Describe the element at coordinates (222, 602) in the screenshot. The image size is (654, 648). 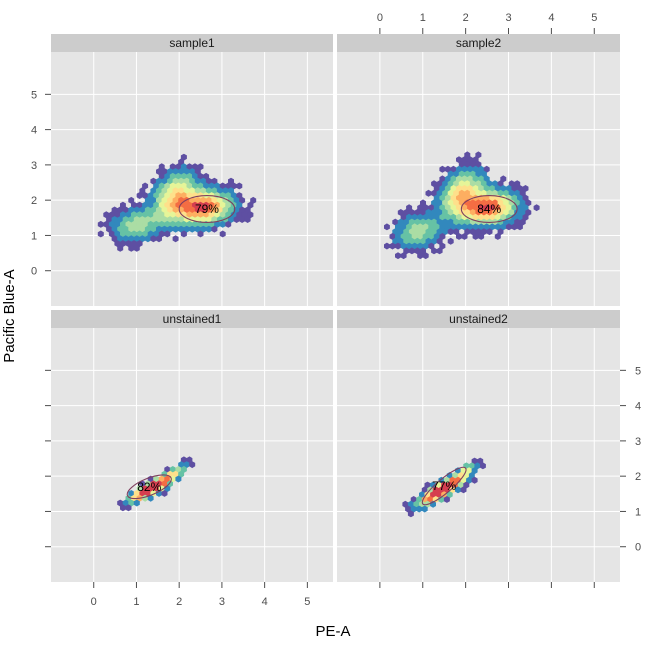
I see `x-tick-label: 3` at that location.